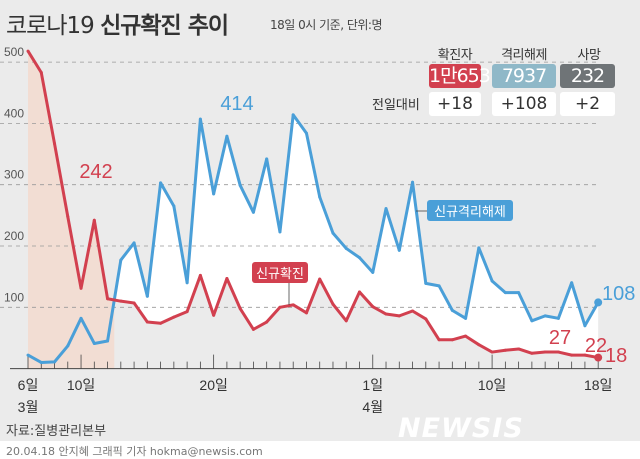 The image size is (640, 459). I want to click on y-tick-label: 400, so click(14, 113).